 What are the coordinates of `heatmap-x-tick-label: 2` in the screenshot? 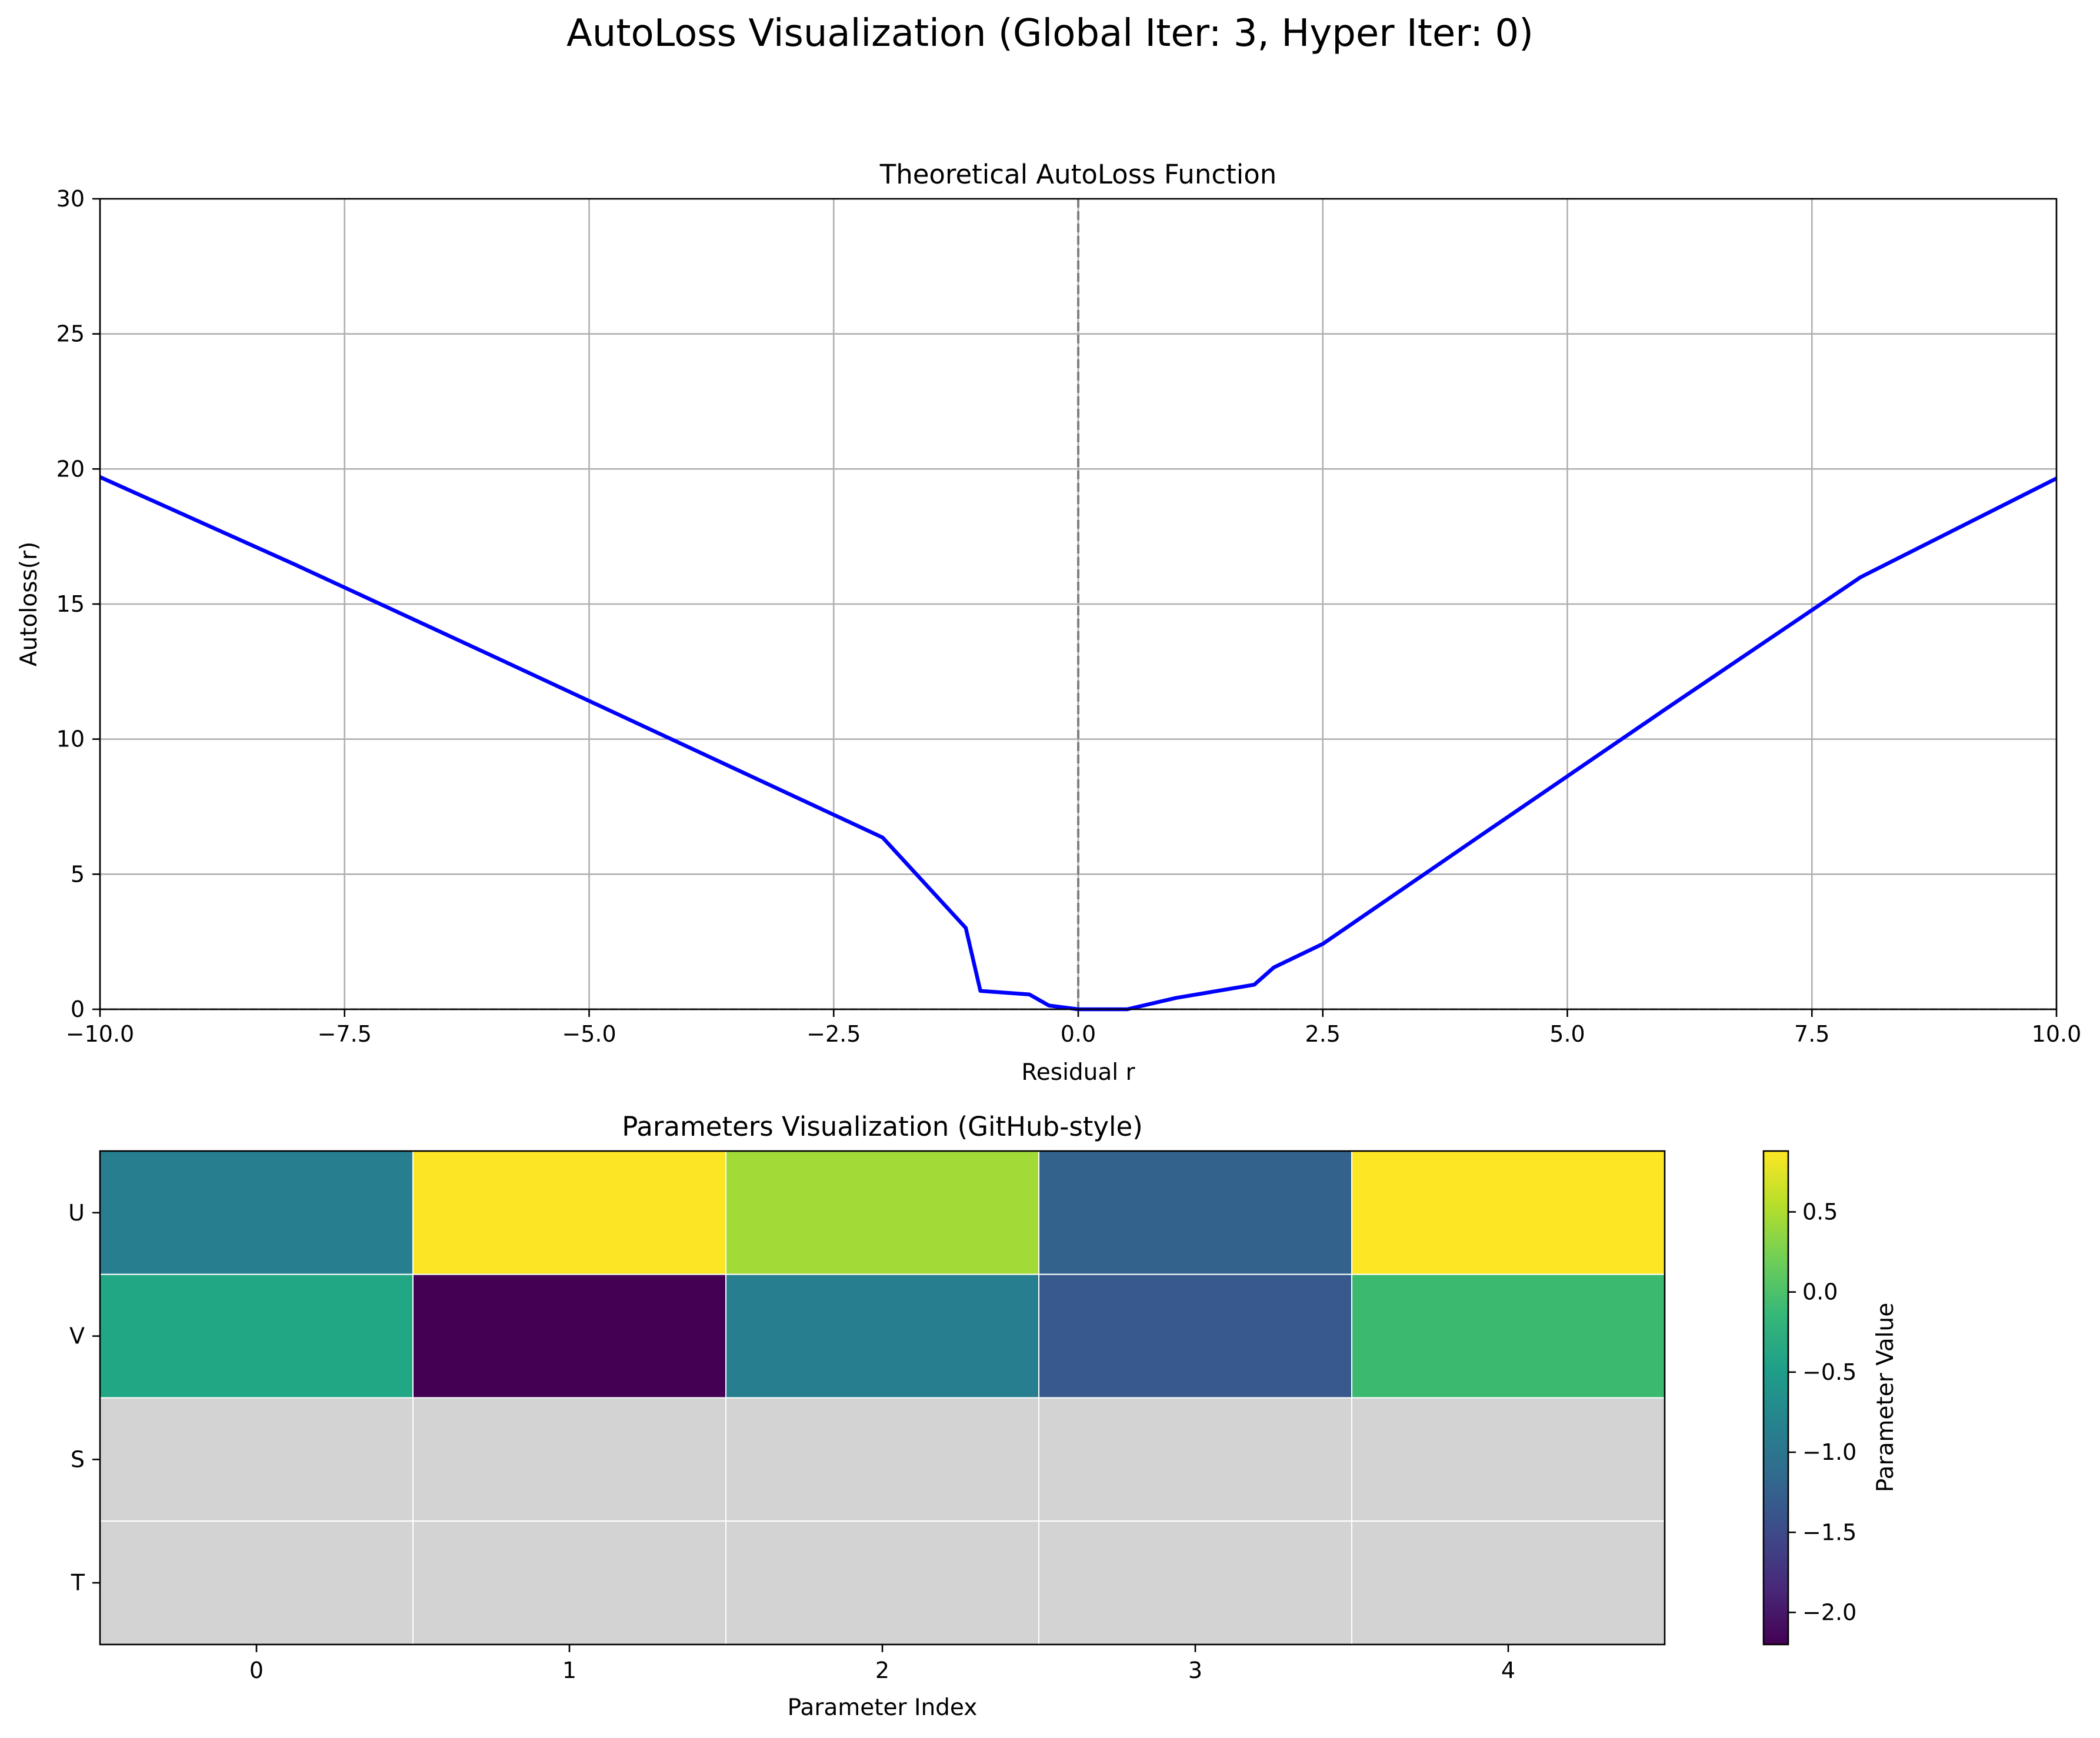 It's located at (882, 1670).